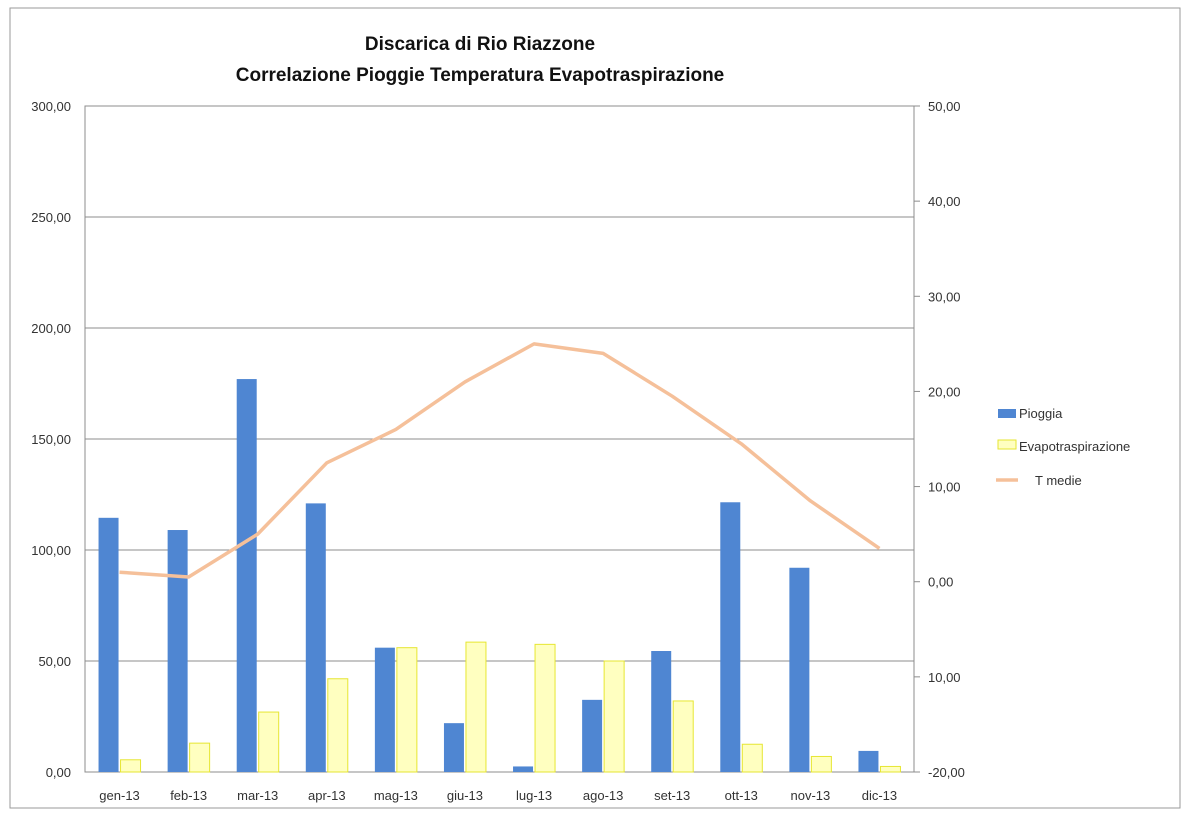  I want to click on y-right-tick-label: 30,00, so click(944, 296).